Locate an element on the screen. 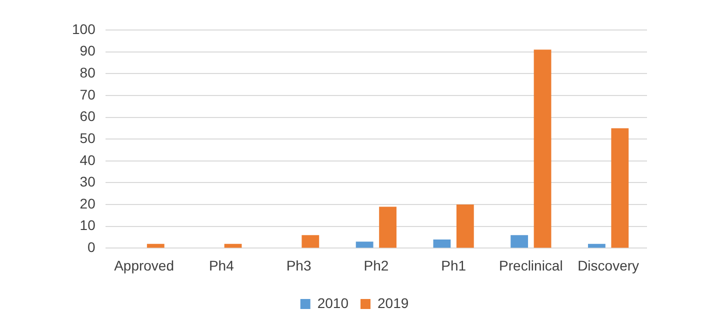 This screenshot has width=709, height=327. x-tick-label: Ph4 is located at coordinates (221, 265).